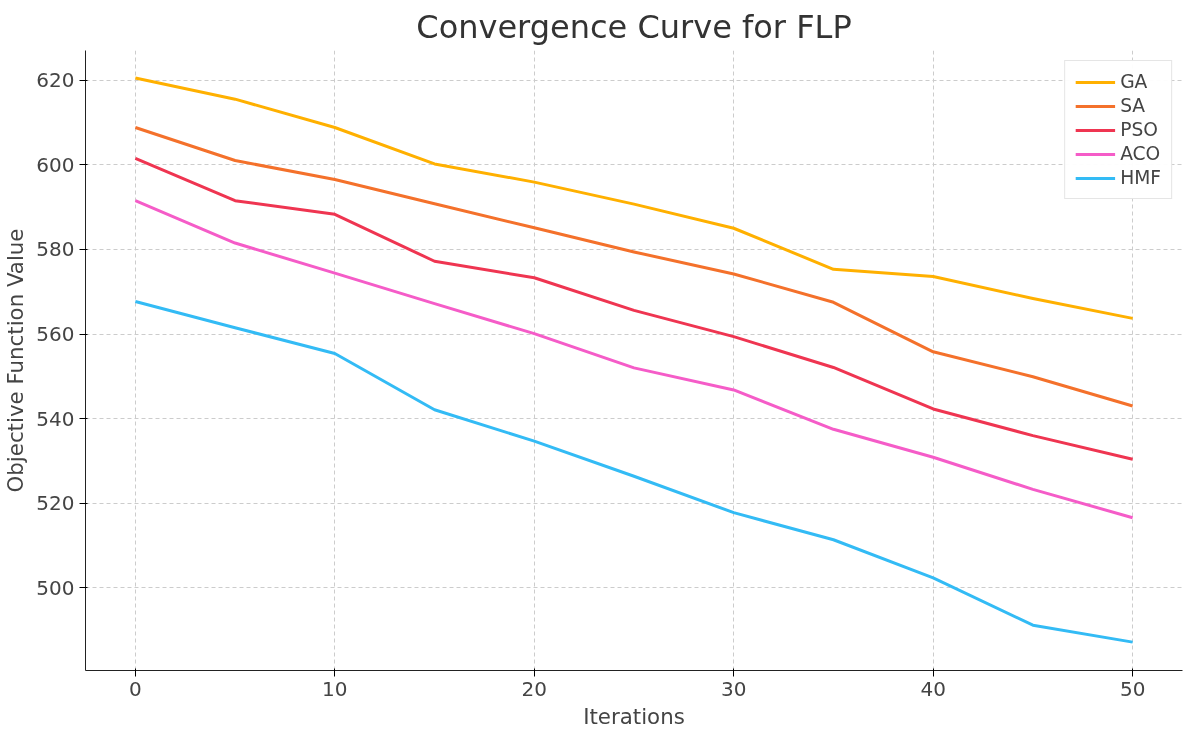  Describe the element at coordinates (634, 26) in the screenshot. I see `chart-title: Convergence Curve for FLP` at that location.